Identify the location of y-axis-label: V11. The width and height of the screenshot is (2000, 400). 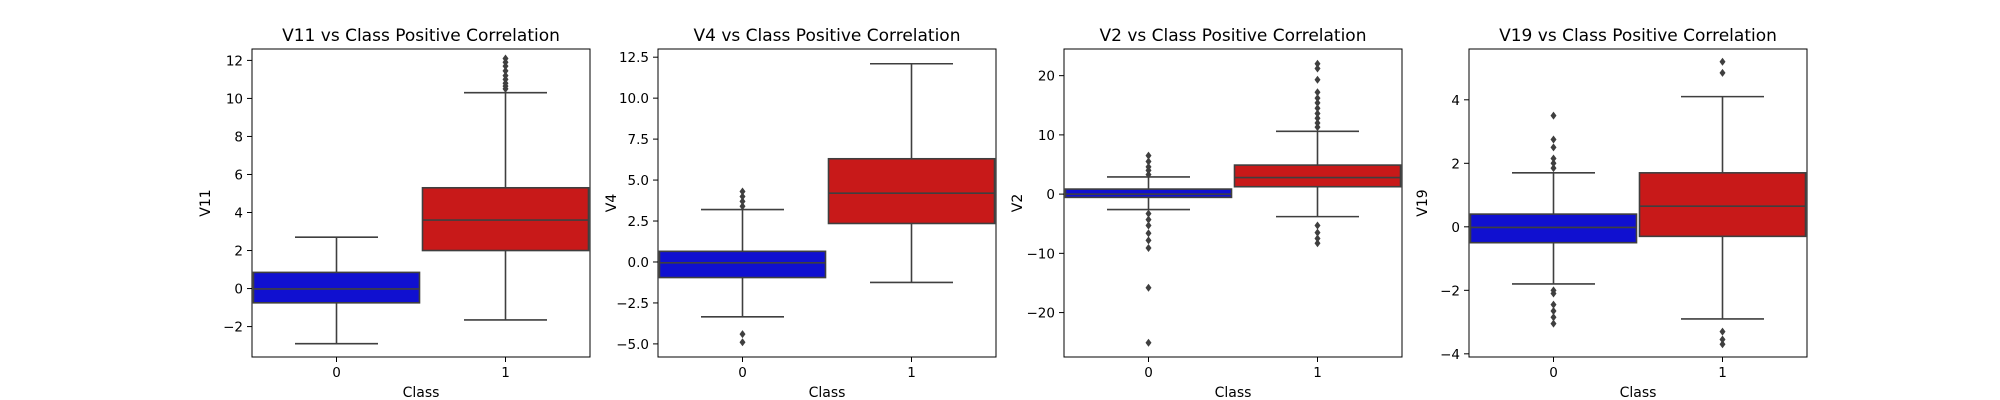
(206, 202).